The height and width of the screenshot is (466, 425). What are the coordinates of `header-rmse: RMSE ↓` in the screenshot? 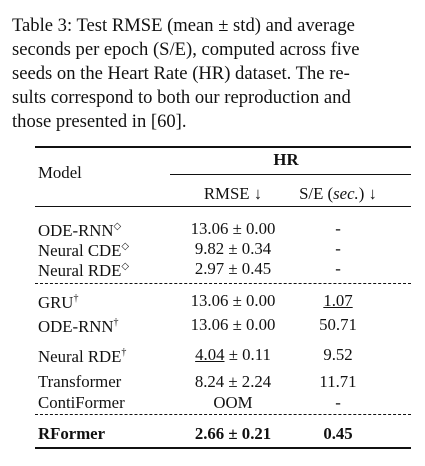 It's located at (233, 193).